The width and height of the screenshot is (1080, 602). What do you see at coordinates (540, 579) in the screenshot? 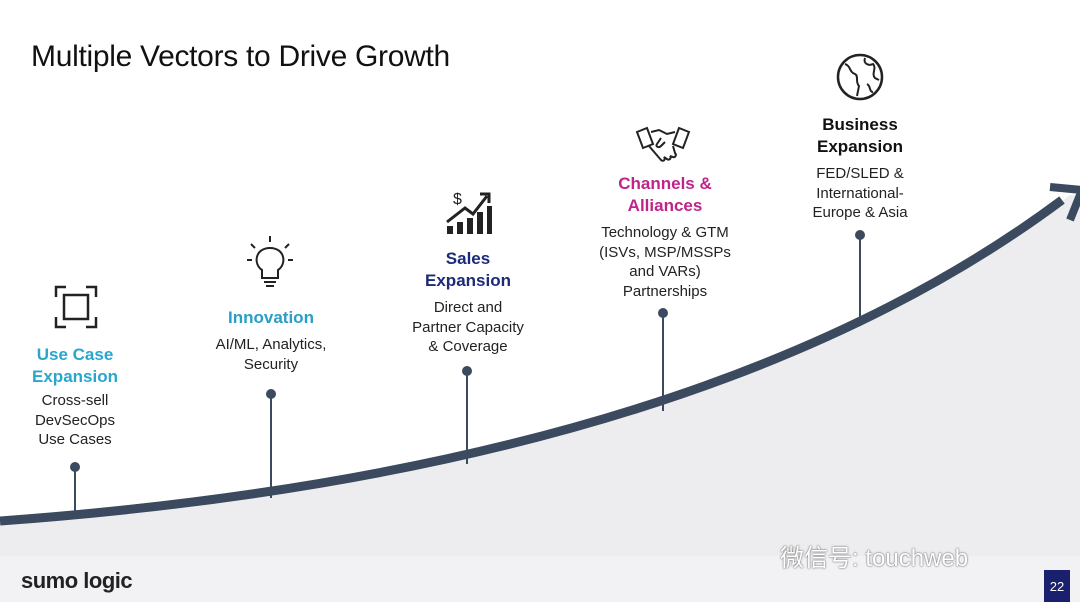
I see `footer-band` at bounding box center [540, 579].